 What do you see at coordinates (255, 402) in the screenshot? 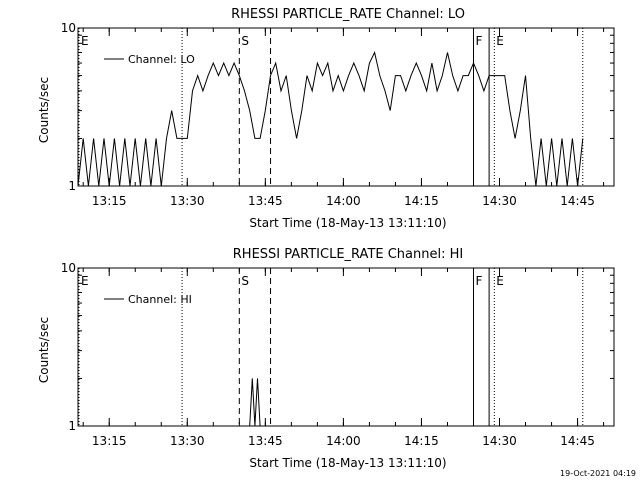
I see `series-line` at bounding box center [255, 402].